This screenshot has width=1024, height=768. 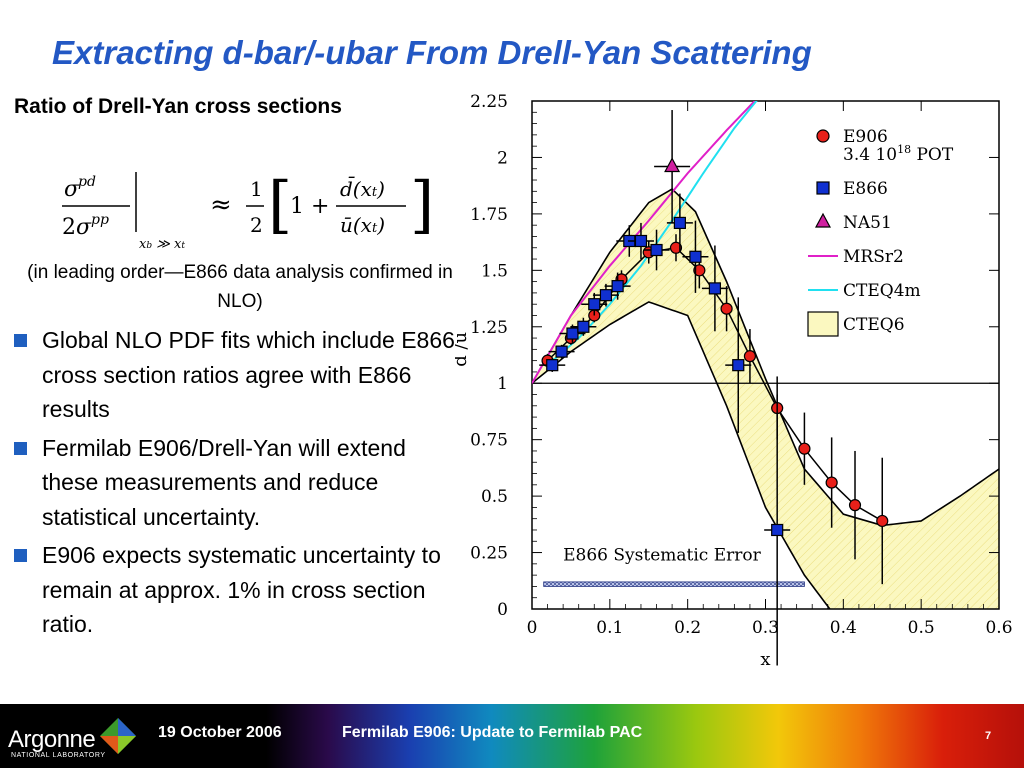 What do you see at coordinates (823, 324) in the screenshot?
I see `legend-band-icon` at bounding box center [823, 324].